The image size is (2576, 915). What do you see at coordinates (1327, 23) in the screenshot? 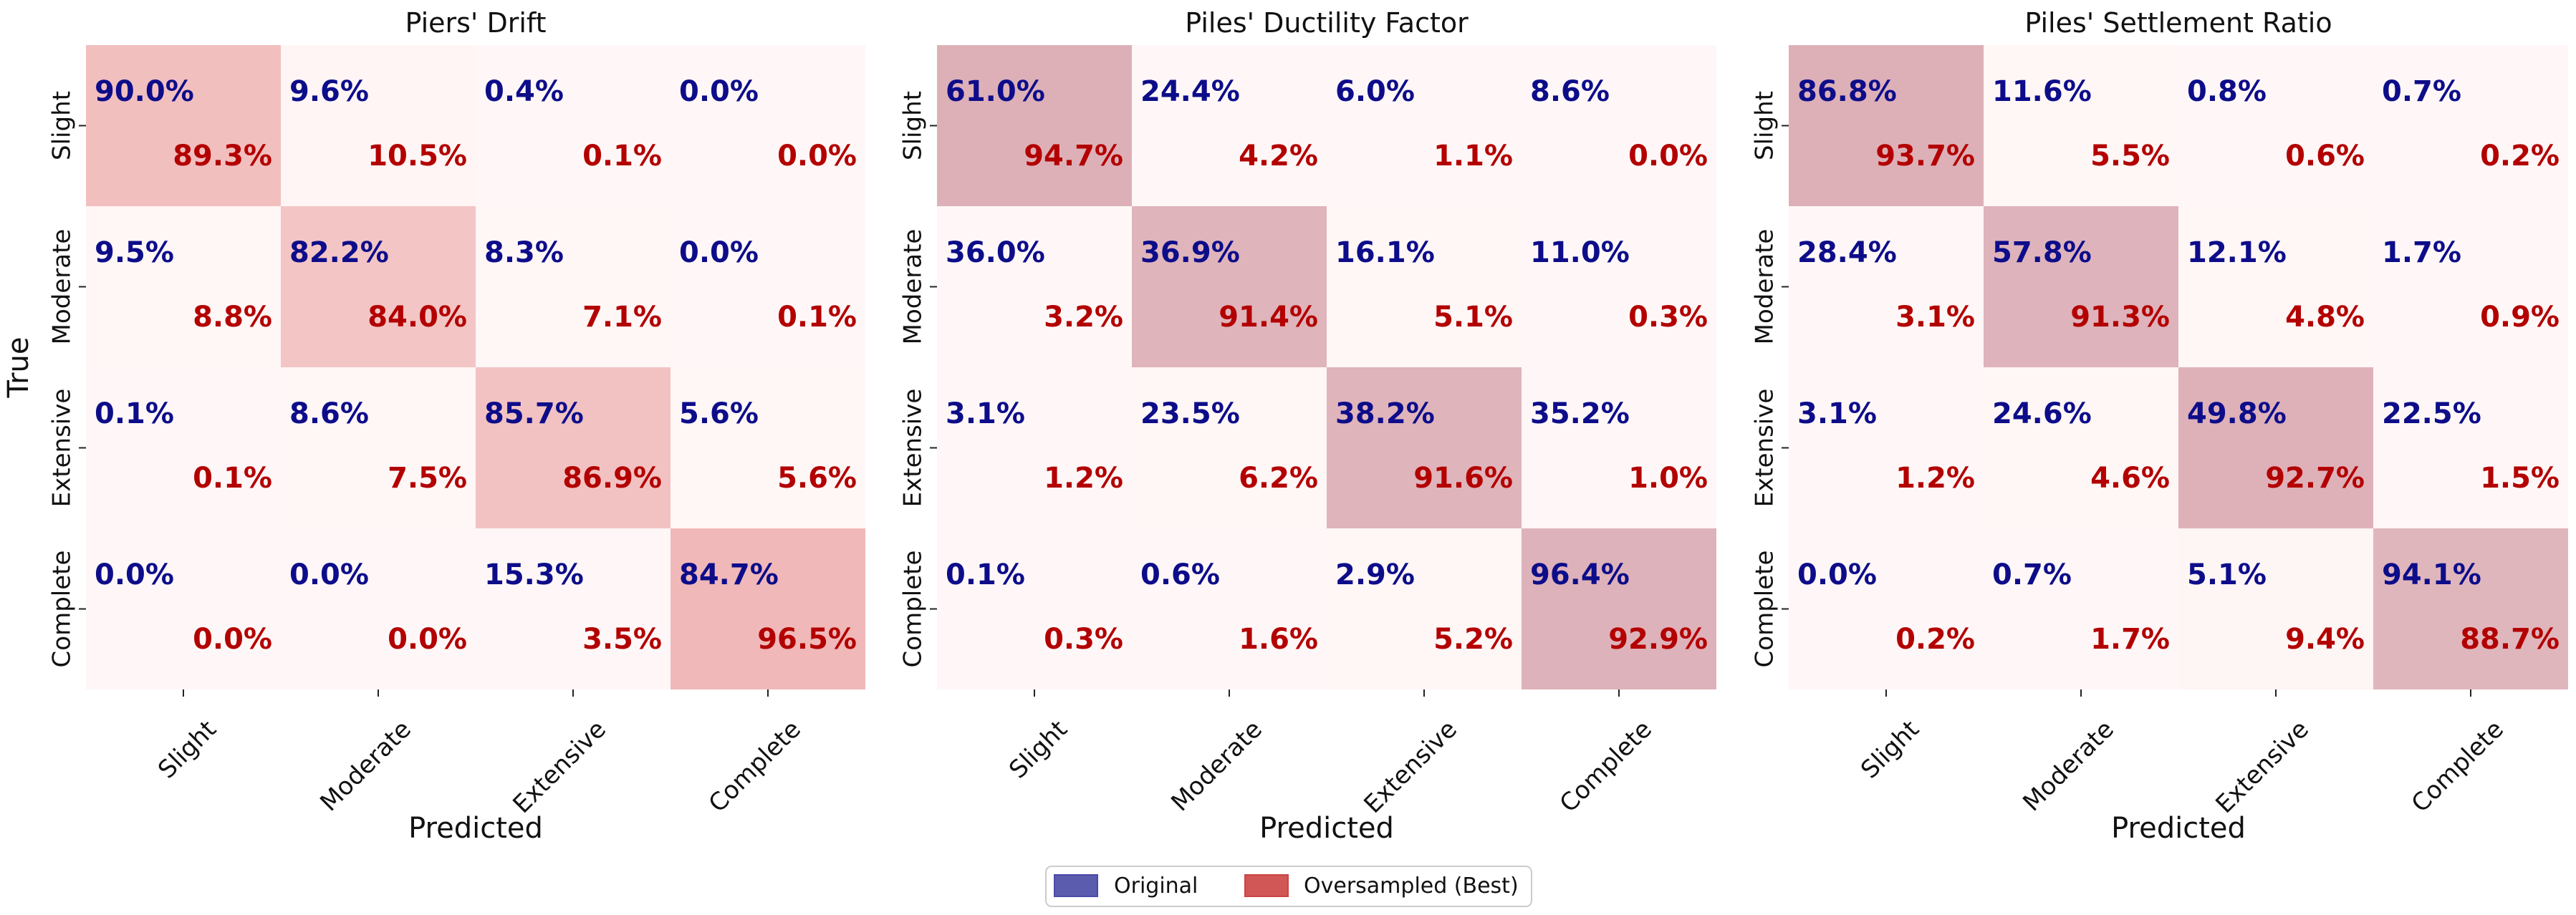
I see `panel-title: Piles' Ductility Factor` at bounding box center [1327, 23].